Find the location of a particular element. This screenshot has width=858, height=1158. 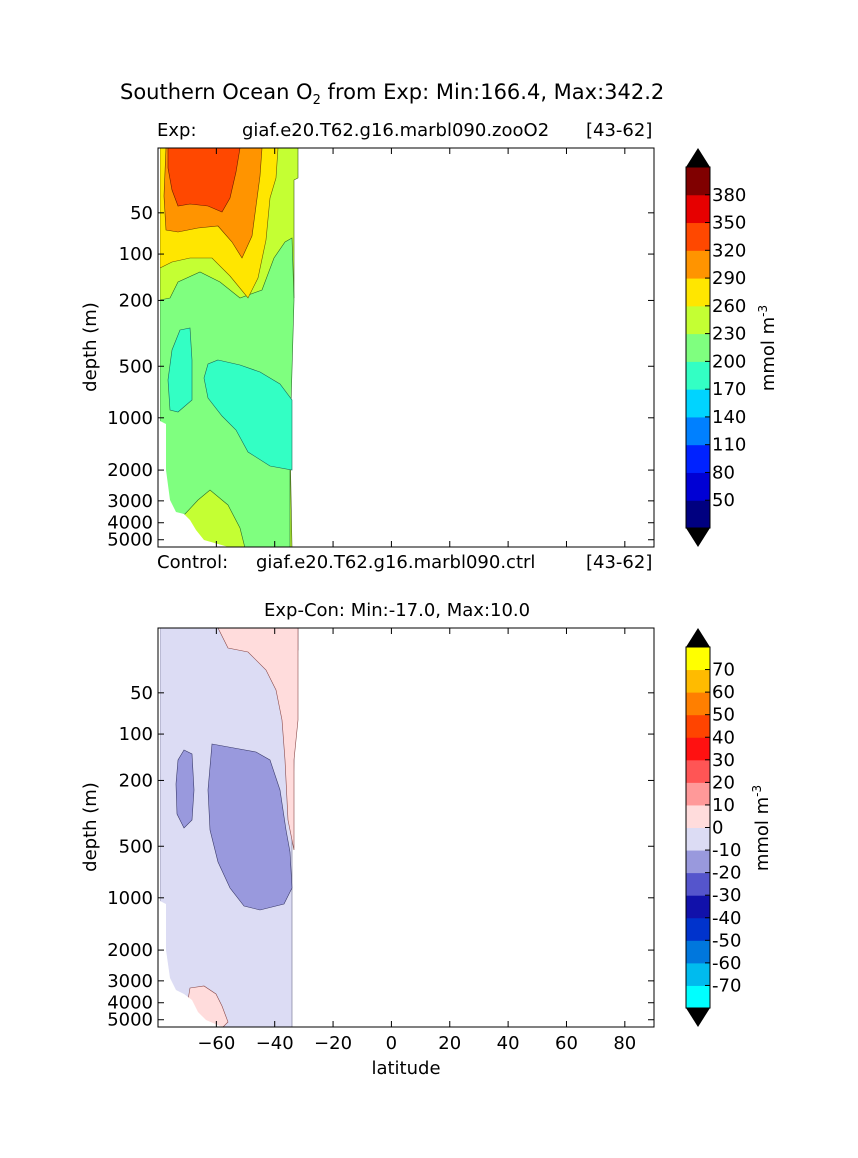

colorbar-tick-label: 10 is located at coordinates (723, 805).